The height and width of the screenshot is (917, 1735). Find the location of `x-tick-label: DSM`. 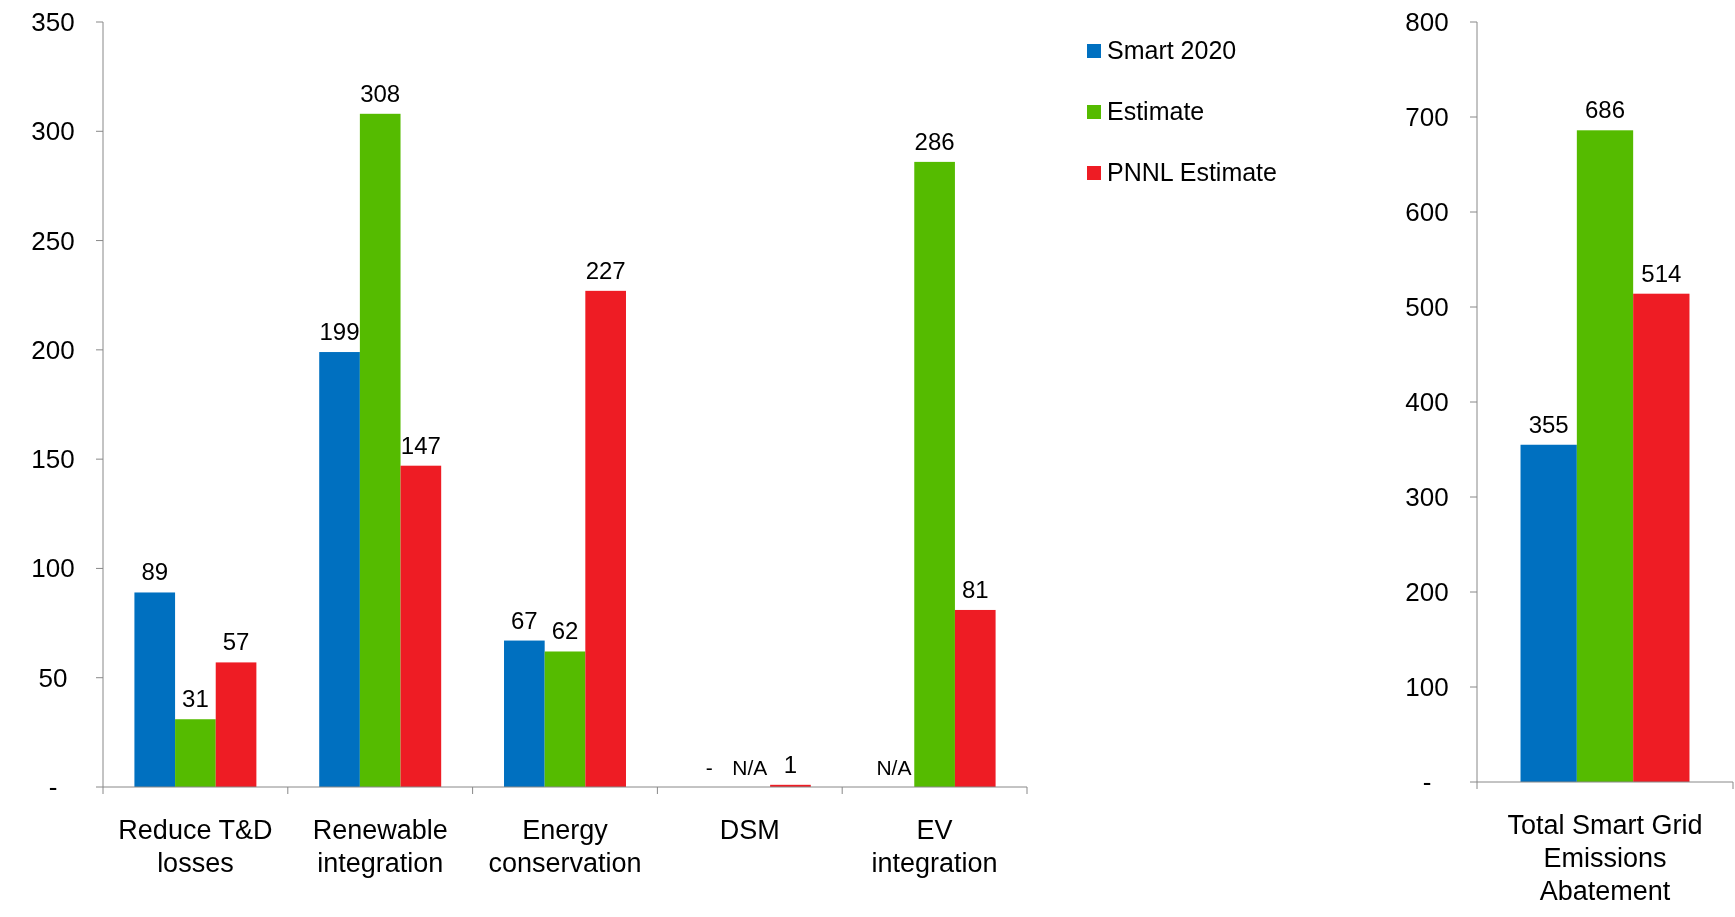

x-tick-label: DSM is located at coordinates (749, 830).